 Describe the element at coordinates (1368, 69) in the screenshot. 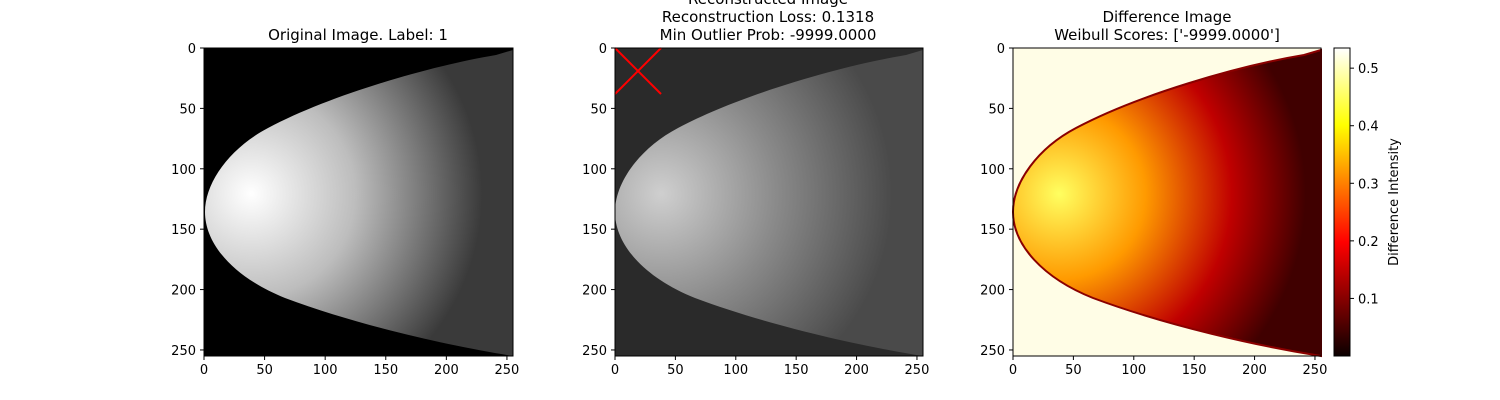

I see `colorbar-tick-label: 0.5` at that location.